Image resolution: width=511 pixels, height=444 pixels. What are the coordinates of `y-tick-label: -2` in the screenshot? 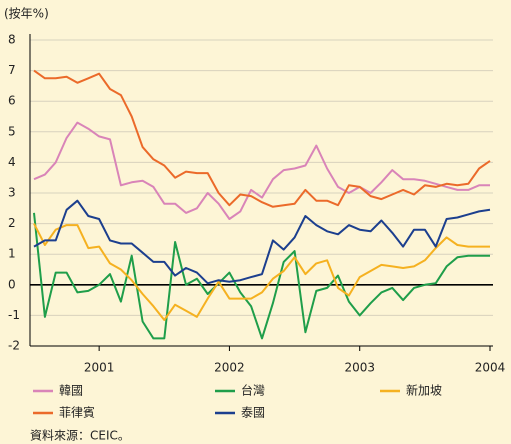 It's located at (14, 346).